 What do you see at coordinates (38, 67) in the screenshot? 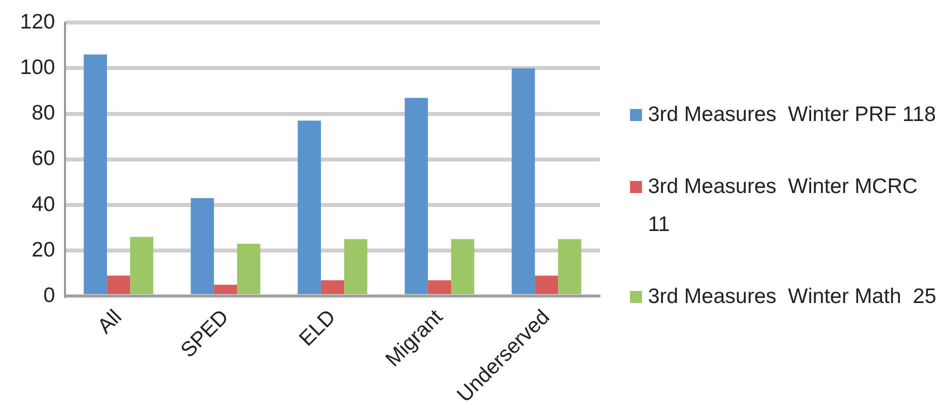
I see `y-tick-label: 100` at bounding box center [38, 67].